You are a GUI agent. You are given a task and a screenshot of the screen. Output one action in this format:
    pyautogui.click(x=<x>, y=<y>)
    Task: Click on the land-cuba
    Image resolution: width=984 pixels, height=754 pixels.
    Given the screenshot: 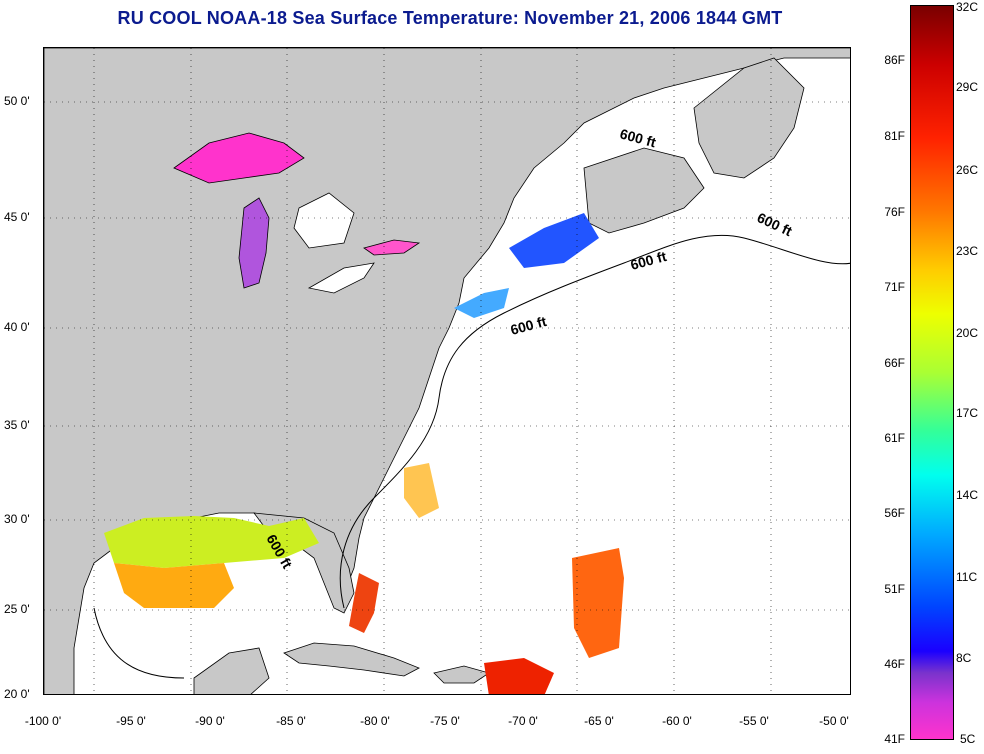 What is the action you would take?
    pyautogui.click(x=351, y=659)
    